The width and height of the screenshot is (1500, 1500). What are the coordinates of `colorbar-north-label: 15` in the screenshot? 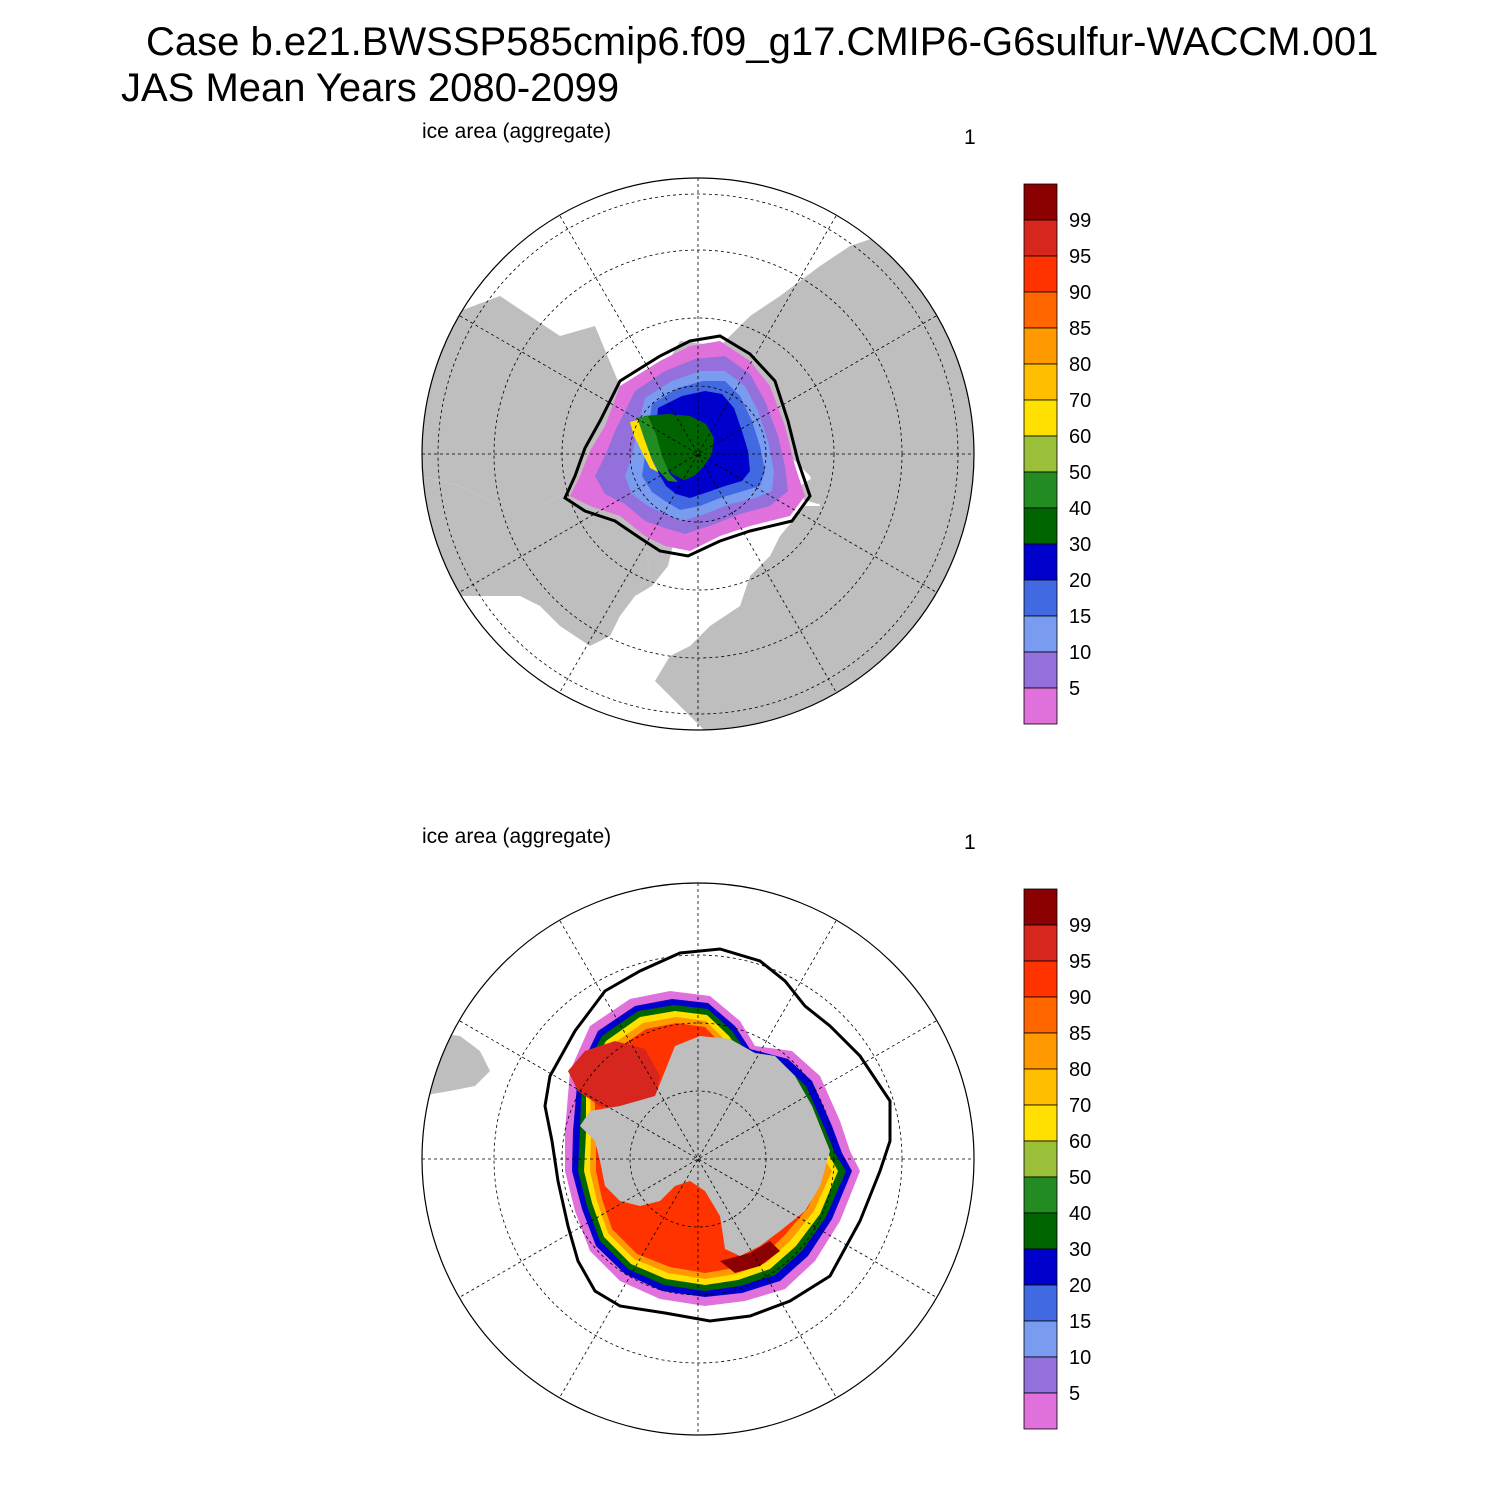 It's located at (1080, 617).